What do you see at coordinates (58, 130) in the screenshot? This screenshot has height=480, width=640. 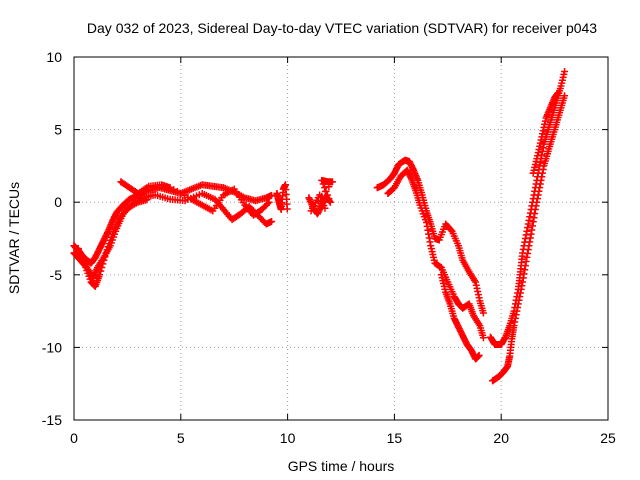 I see `y-tick-label: 5` at bounding box center [58, 130].